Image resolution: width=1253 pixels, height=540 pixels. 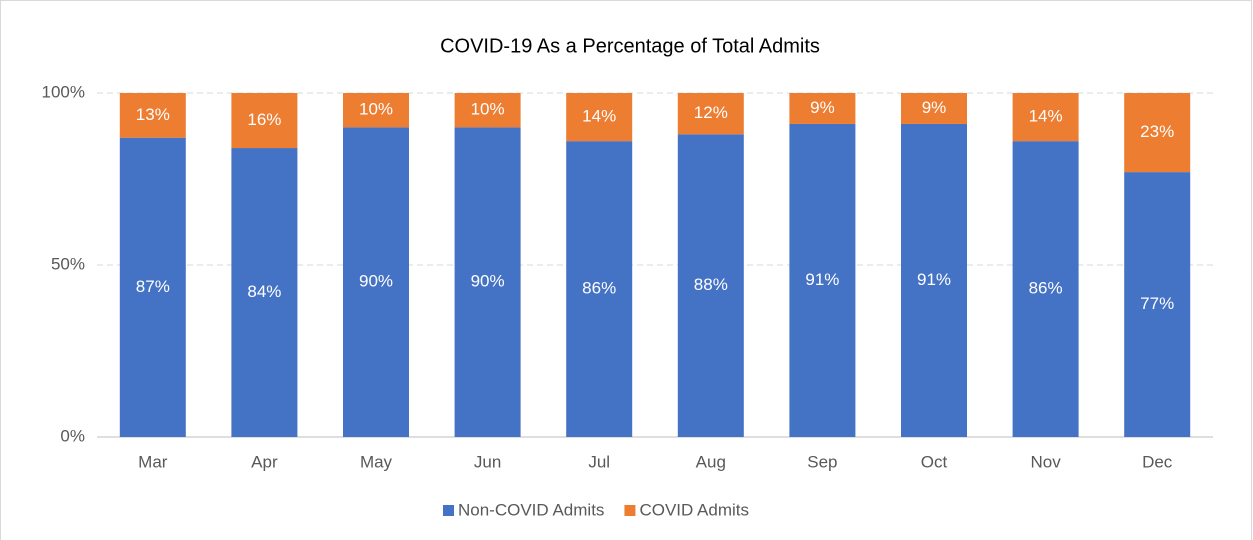 I want to click on data-label: 87%, so click(x=153, y=286).